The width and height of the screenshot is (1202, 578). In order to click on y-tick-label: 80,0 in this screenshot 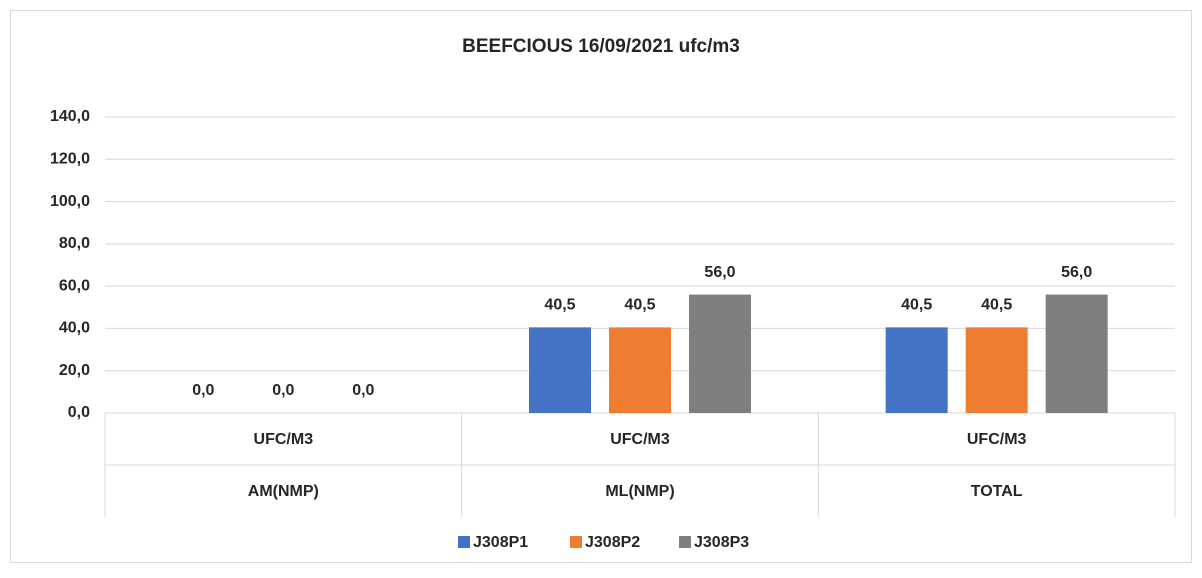, I will do `click(74, 243)`.